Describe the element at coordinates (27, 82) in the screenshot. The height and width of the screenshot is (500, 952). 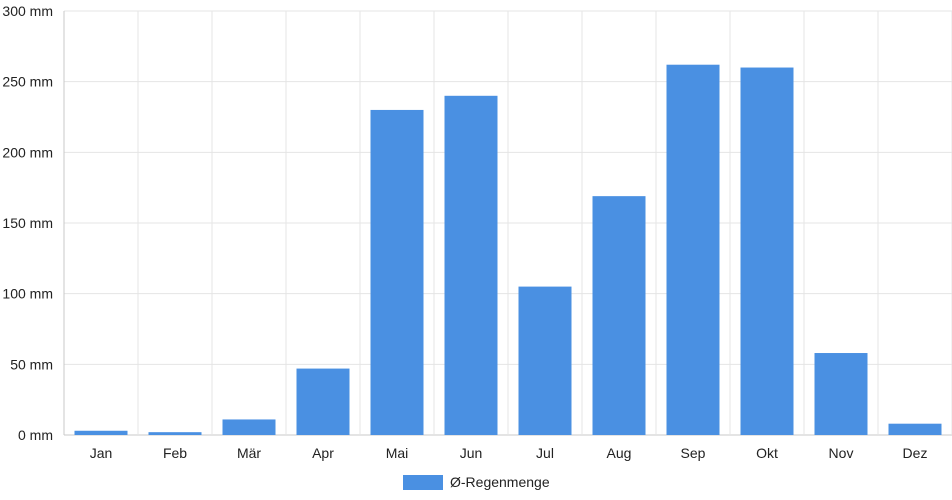
I see `y-tick-label: 250 mm` at that location.